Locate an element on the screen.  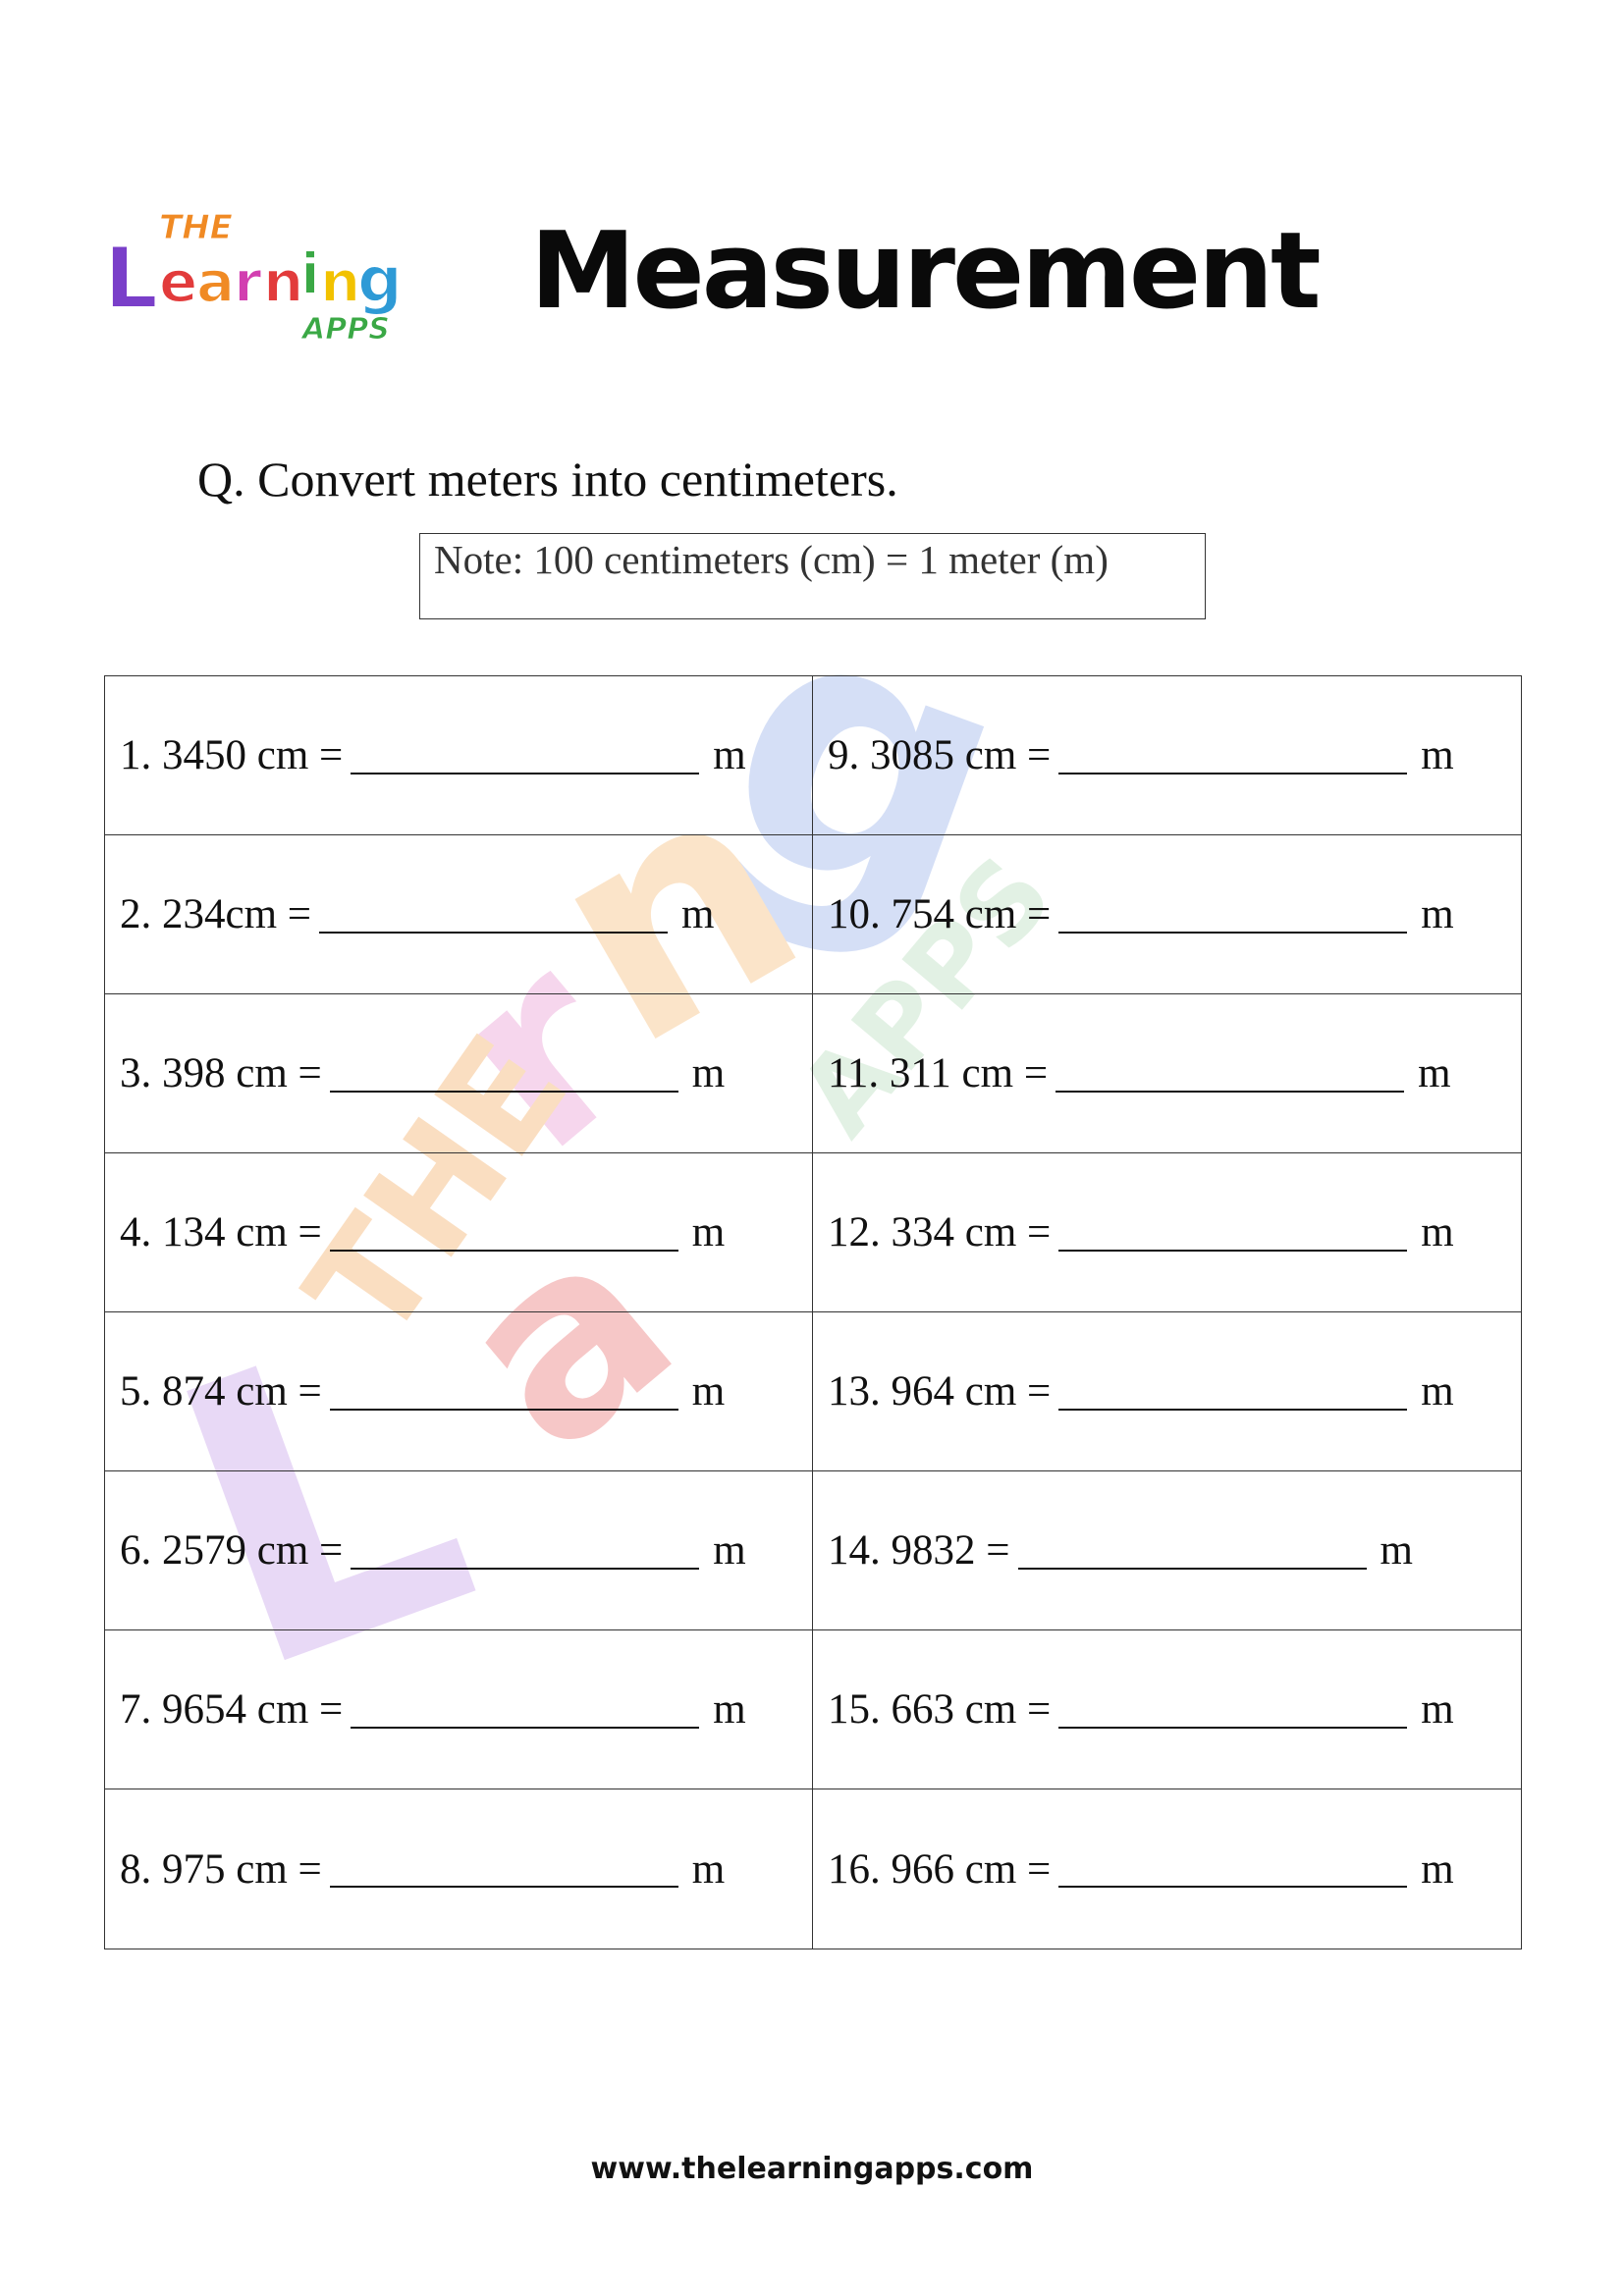
problem-cell: 10. 754 cm = m is located at coordinates (1167, 914).